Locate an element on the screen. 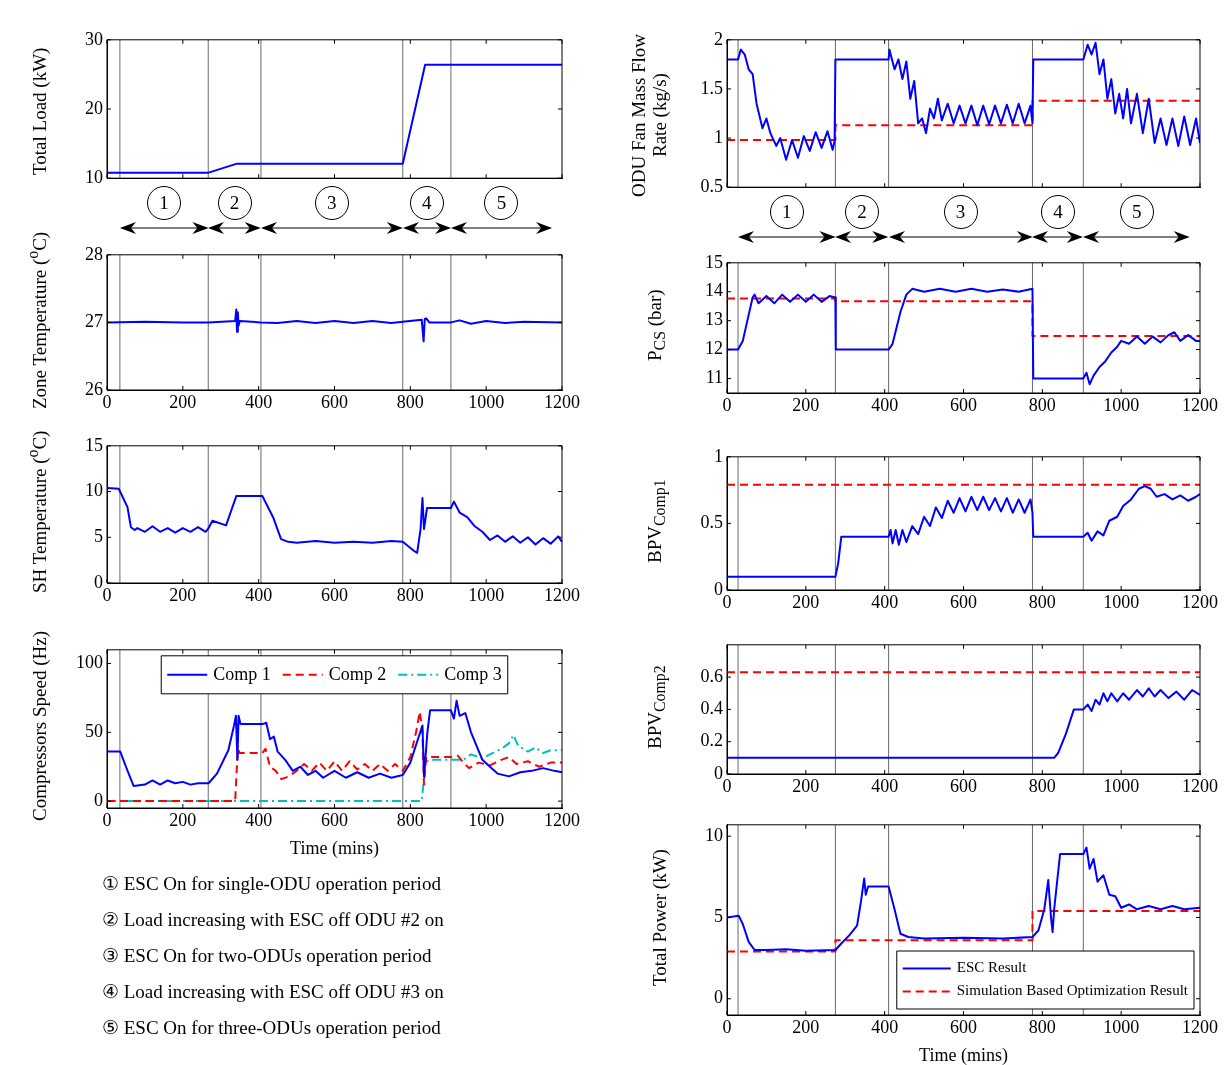 The width and height of the screenshot is (1228, 1065). legend-label: ESC Result is located at coordinates (992, 967).